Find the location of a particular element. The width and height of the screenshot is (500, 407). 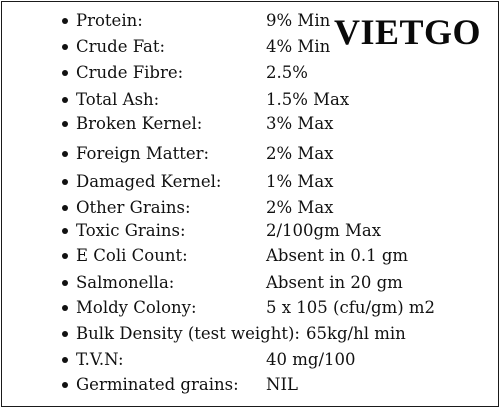

spec-row-salmonella: Salmonella: Absent in 20 gm is located at coordinates (232, 283).